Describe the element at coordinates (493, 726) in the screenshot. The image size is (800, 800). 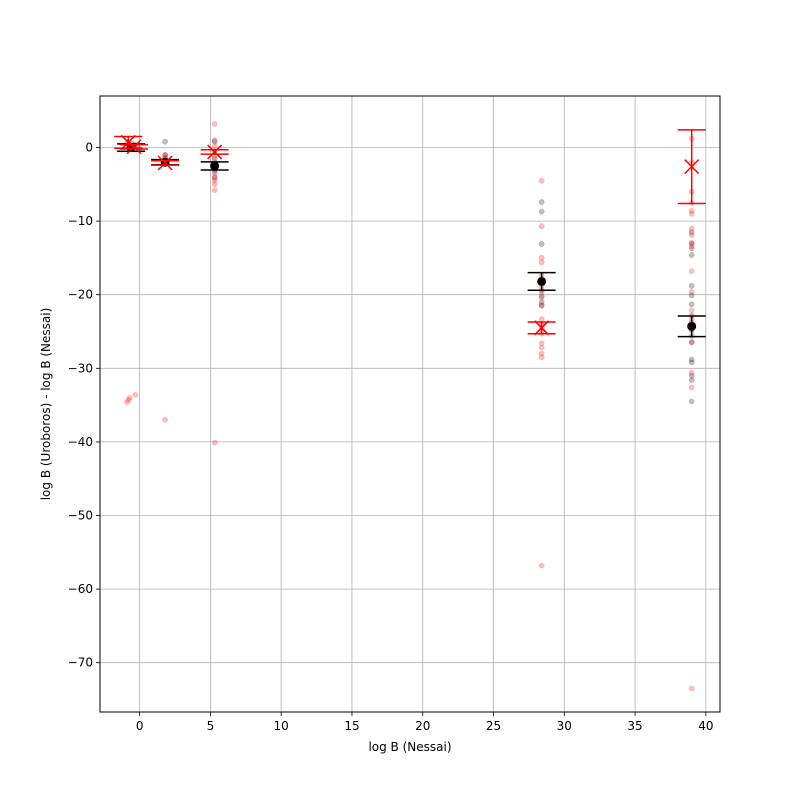
I see `x-tick-label: 25` at that location.